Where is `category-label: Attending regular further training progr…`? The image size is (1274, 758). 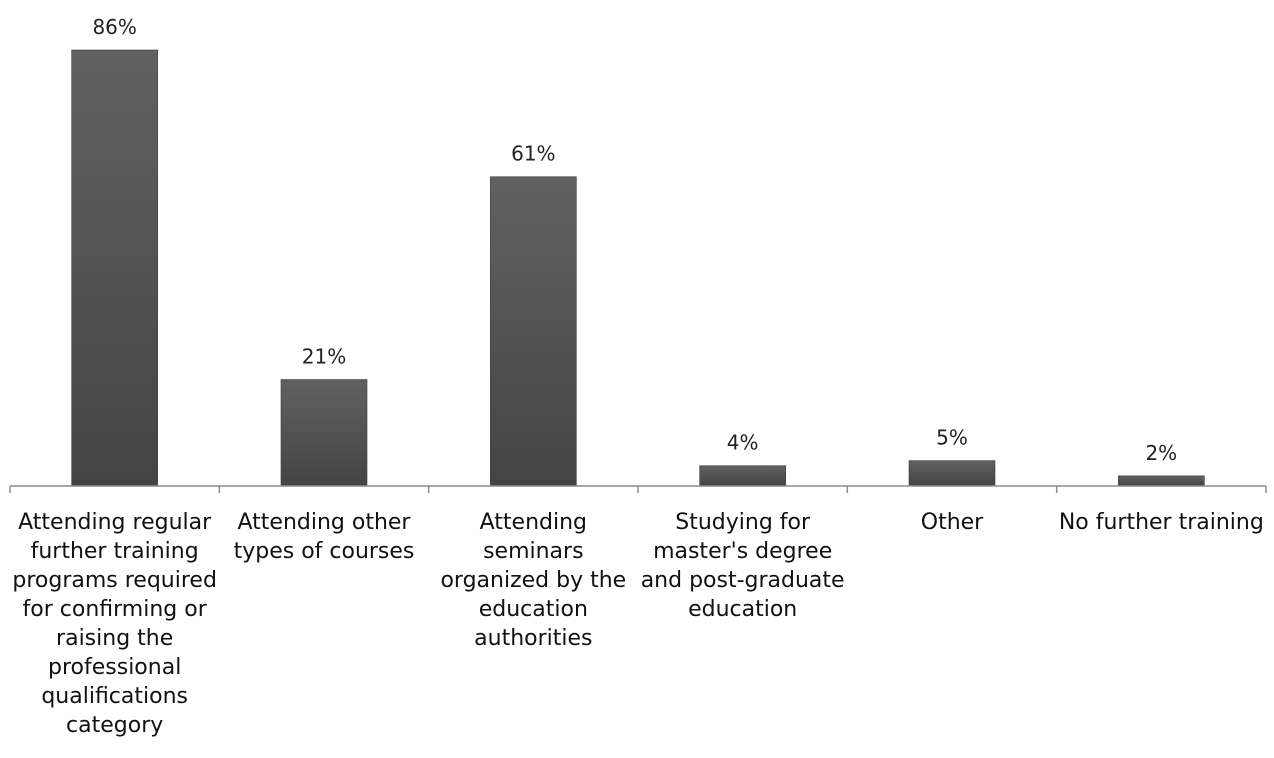
category-label: Attending regular further training progr… is located at coordinates (115, 624).